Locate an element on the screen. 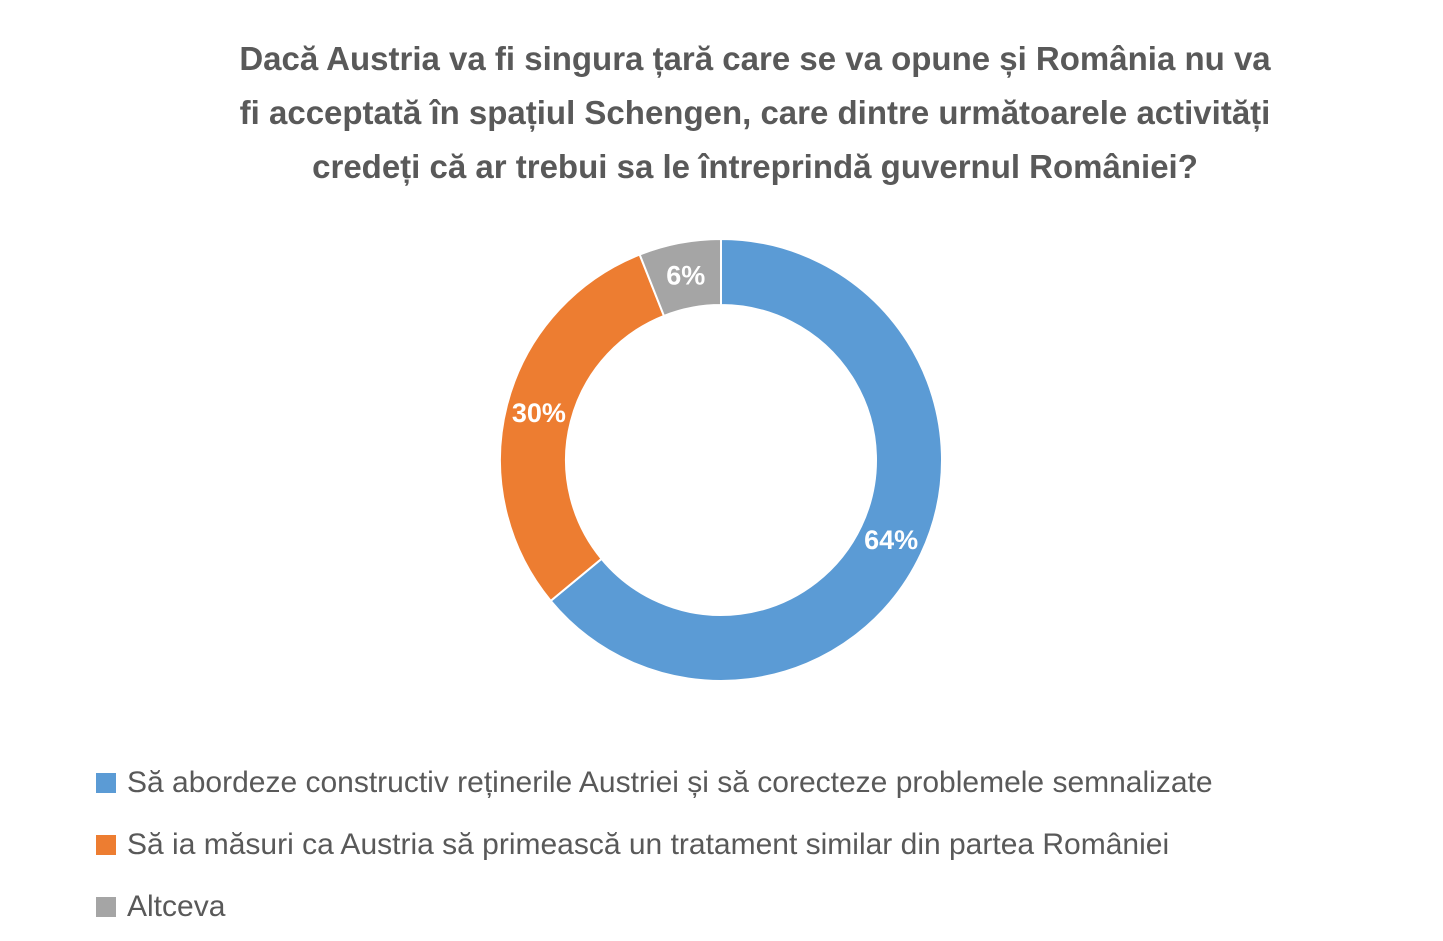 The width and height of the screenshot is (1443, 941). donut-slice-similar-treatment is located at coordinates (582, 428).